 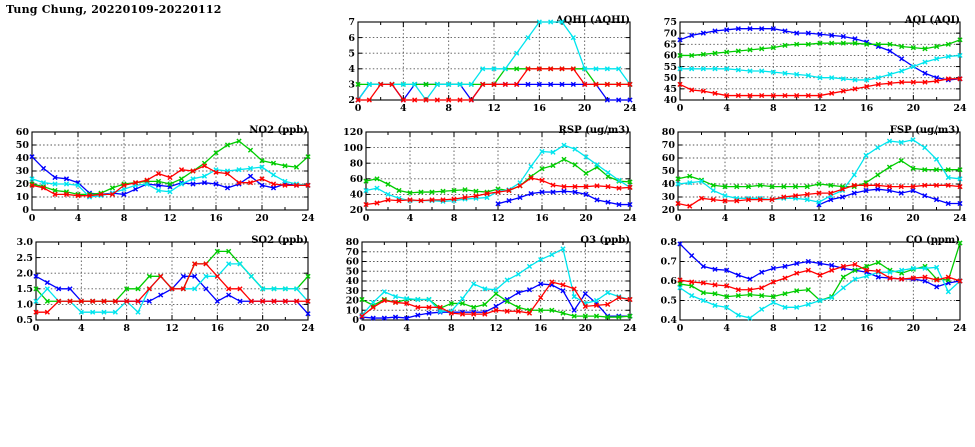 What do you see at coordinates (668, 320) in the screenshot?
I see `svg-text: 0.4` at bounding box center [668, 320].